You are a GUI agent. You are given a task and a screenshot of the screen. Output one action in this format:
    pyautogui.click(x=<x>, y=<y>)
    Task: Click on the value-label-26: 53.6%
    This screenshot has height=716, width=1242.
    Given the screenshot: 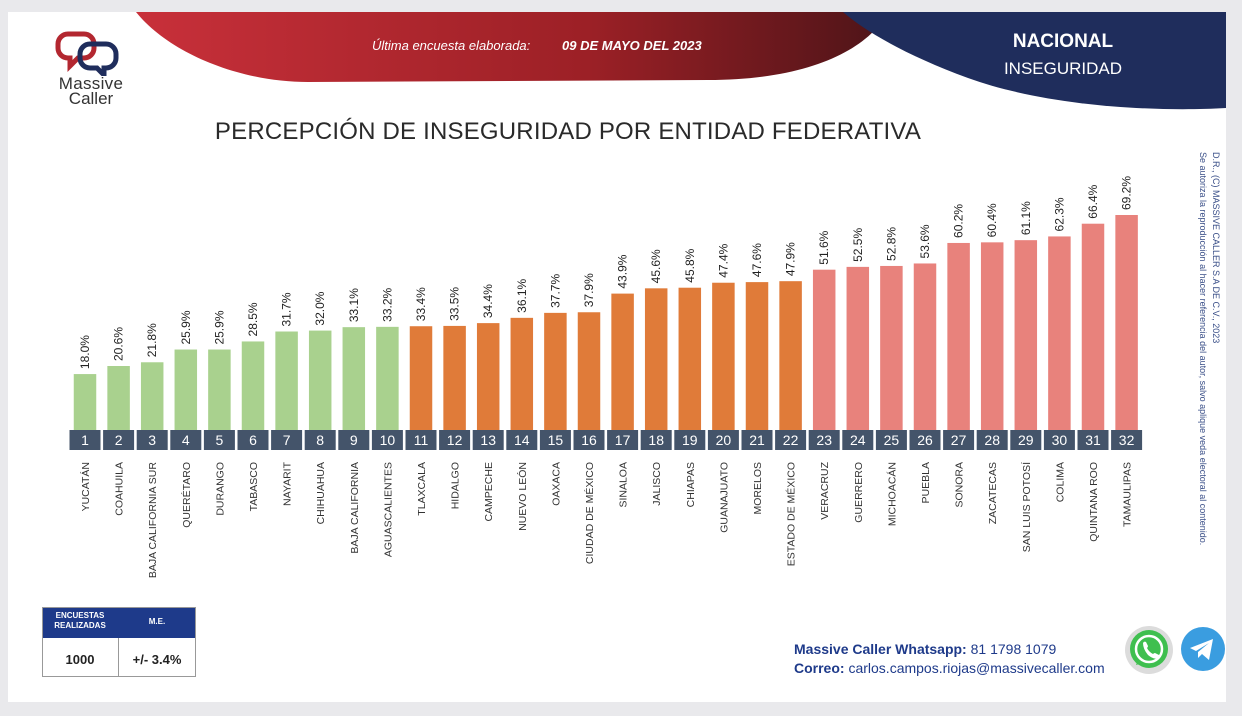 What is the action you would take?
    pyautogui.click(x=925, y=241)
    